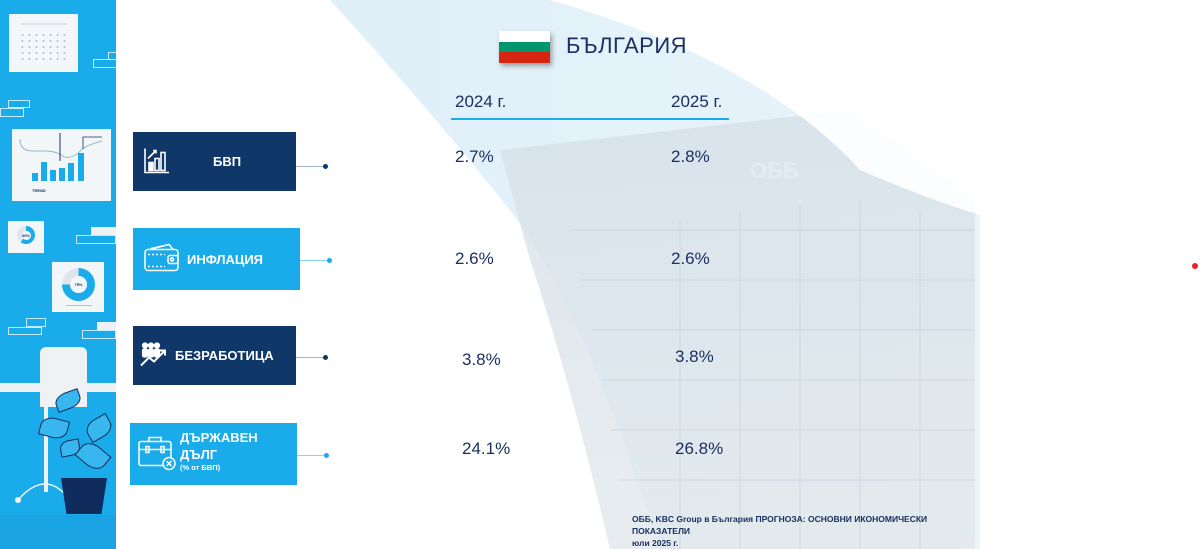 The height and width of the screenshot is (549, 1200). I want to click on divider, so click(117, 274).